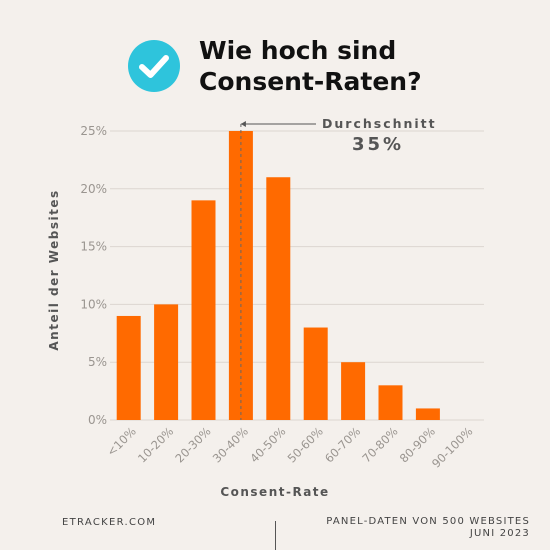 Image resolution: width=550 pixels, height=550 pixels. I want to click on y-tick-label: 20%, so click(93, 189).